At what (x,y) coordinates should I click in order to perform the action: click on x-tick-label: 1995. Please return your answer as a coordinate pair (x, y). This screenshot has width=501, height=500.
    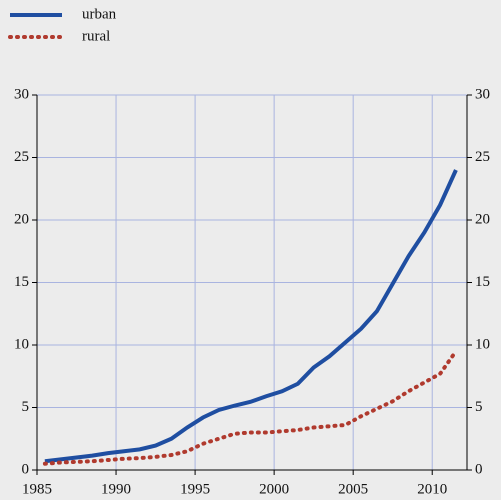
    Looking at the image, I should click on (195, 489).